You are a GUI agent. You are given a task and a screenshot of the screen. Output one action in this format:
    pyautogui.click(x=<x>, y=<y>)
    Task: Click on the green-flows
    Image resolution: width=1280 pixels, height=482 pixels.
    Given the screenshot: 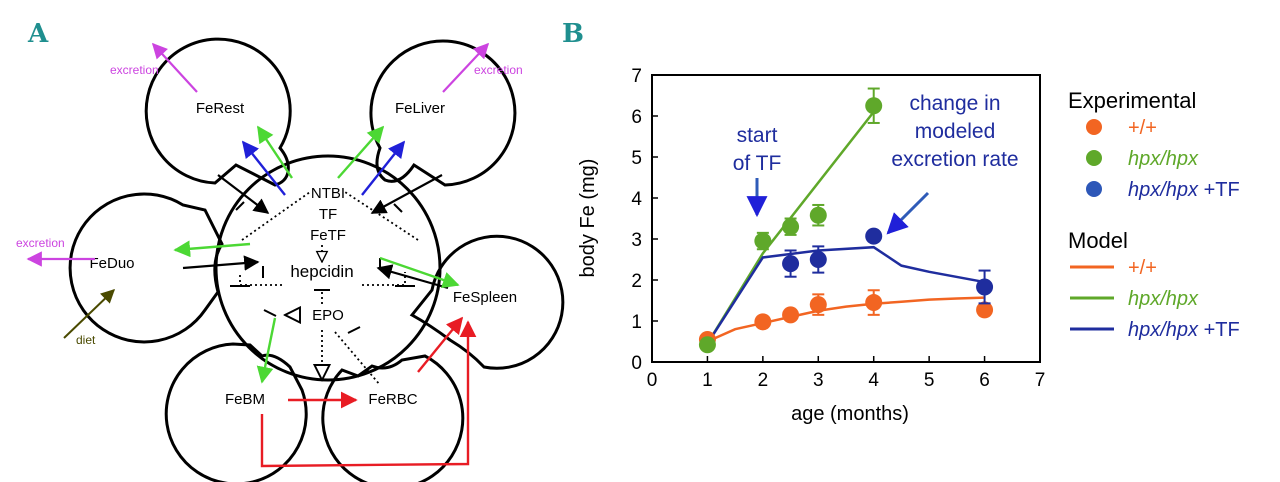 What is the action you would take?
    pyautogui.click(x=316, y=254)
    